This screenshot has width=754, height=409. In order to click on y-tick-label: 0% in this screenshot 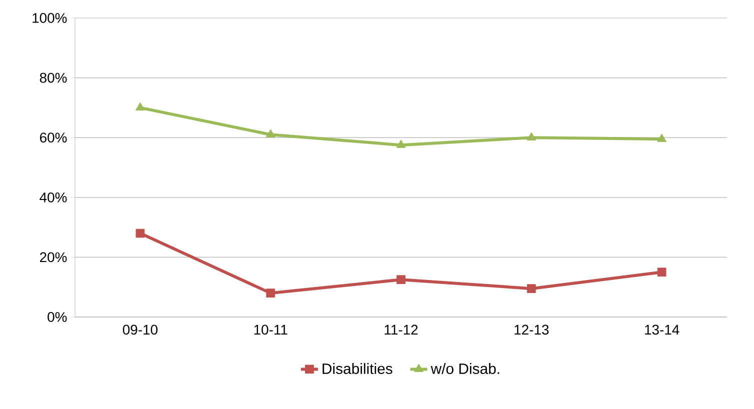, I will do `click(57, 317)`.